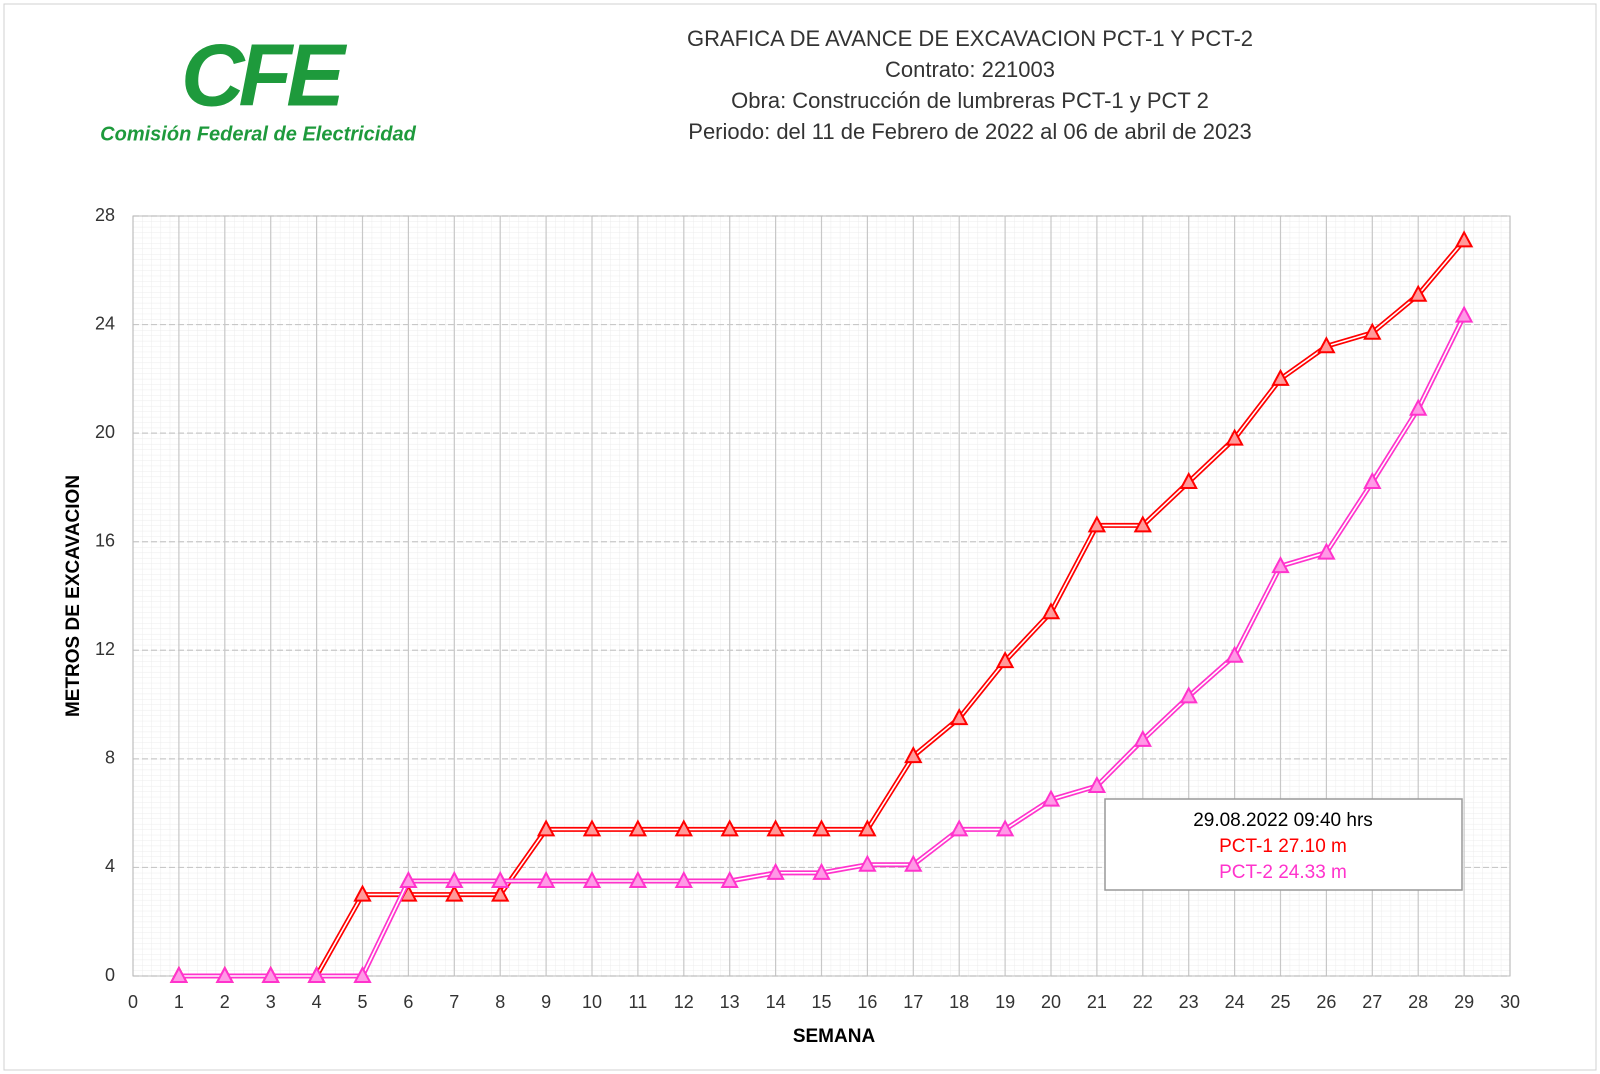  Describe the element at coordinates (1005, 1002) in the screenshot. I see `x-tick-label: 19` at that location.